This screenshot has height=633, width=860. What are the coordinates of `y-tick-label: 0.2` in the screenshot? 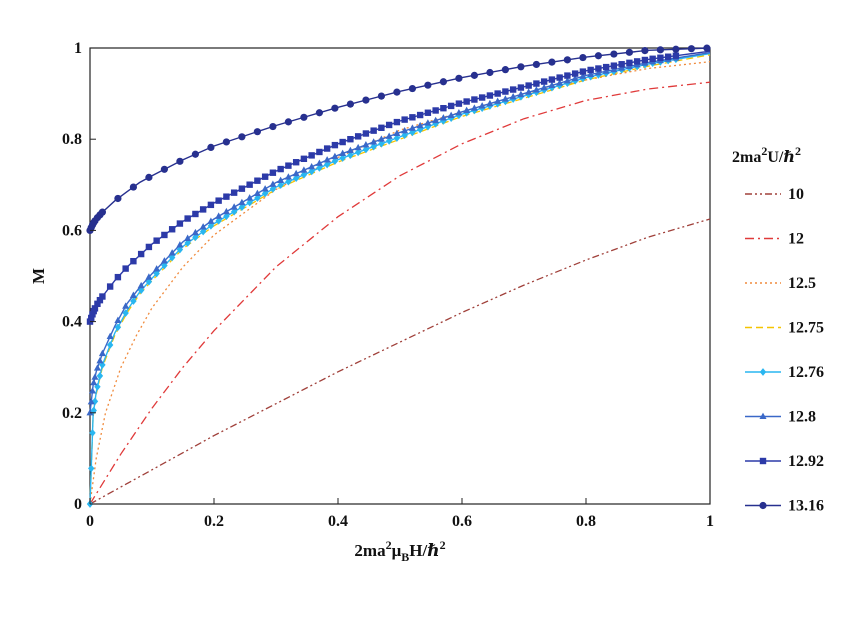 It's located at (72, 413).